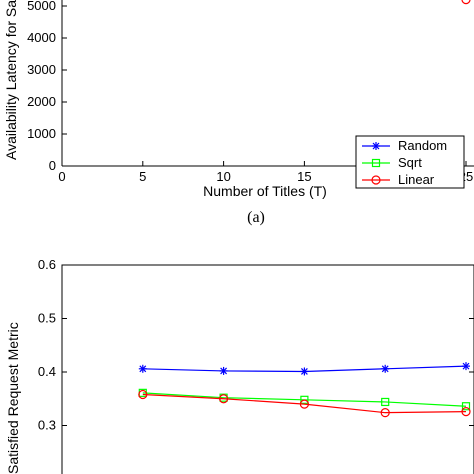 This screenshot has width=474, height=474. I want to click on top-y-tick-label: 2000, so click(41, 101).